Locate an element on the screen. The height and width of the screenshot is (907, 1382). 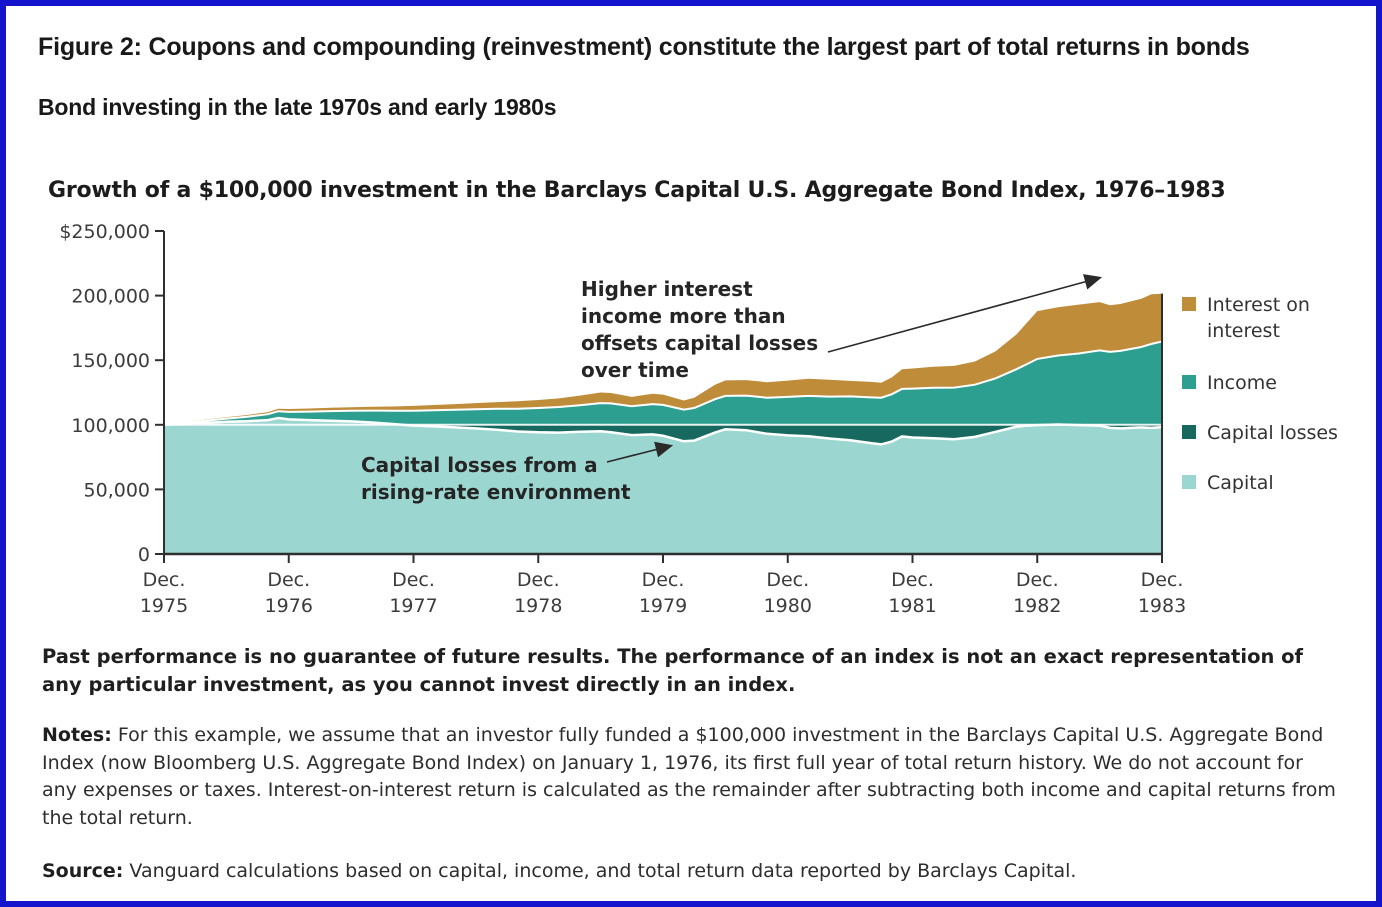
y-tick-label: 150,000 is located at coordinates (110, 361).